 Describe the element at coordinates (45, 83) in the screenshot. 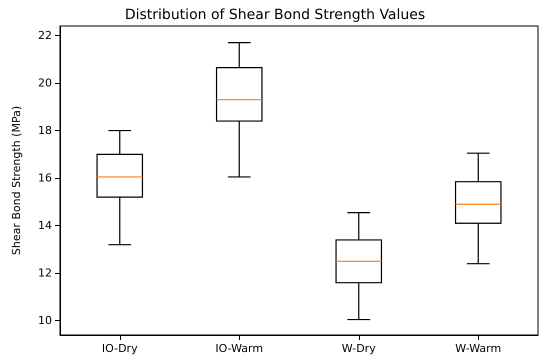

I see `y-tick-label: 20` at that location.